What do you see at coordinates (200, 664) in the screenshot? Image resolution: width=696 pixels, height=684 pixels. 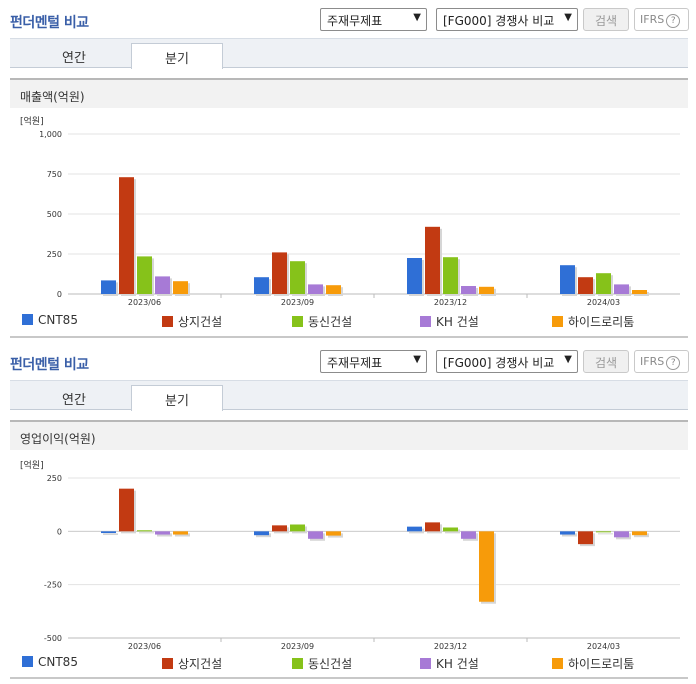 I see `legend-label: 상지건설` at bounding box center [200, 664].